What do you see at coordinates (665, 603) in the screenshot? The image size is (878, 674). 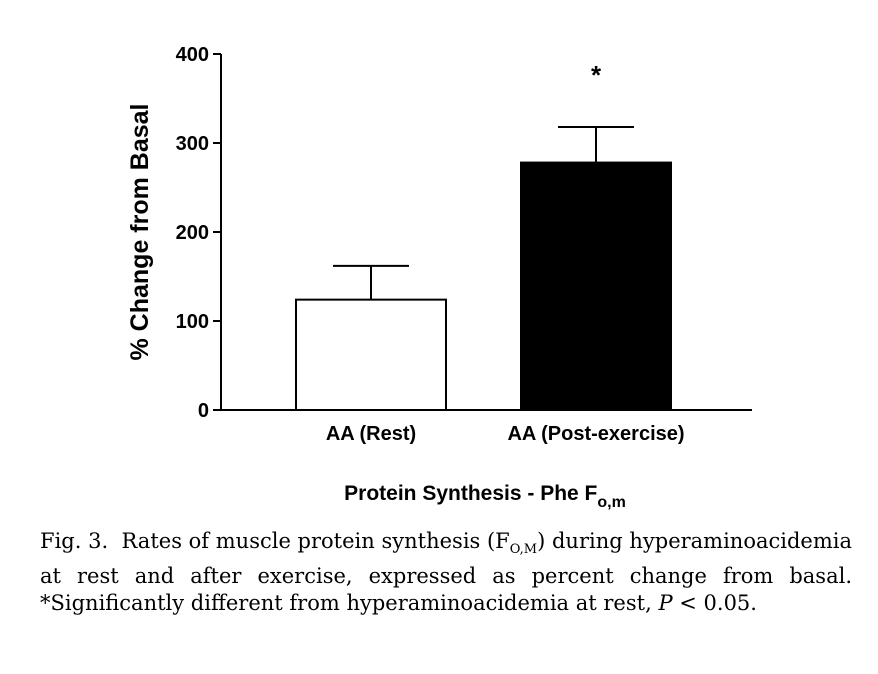 I see `caption-p-symbol: P` at bounding box center [665, 603].